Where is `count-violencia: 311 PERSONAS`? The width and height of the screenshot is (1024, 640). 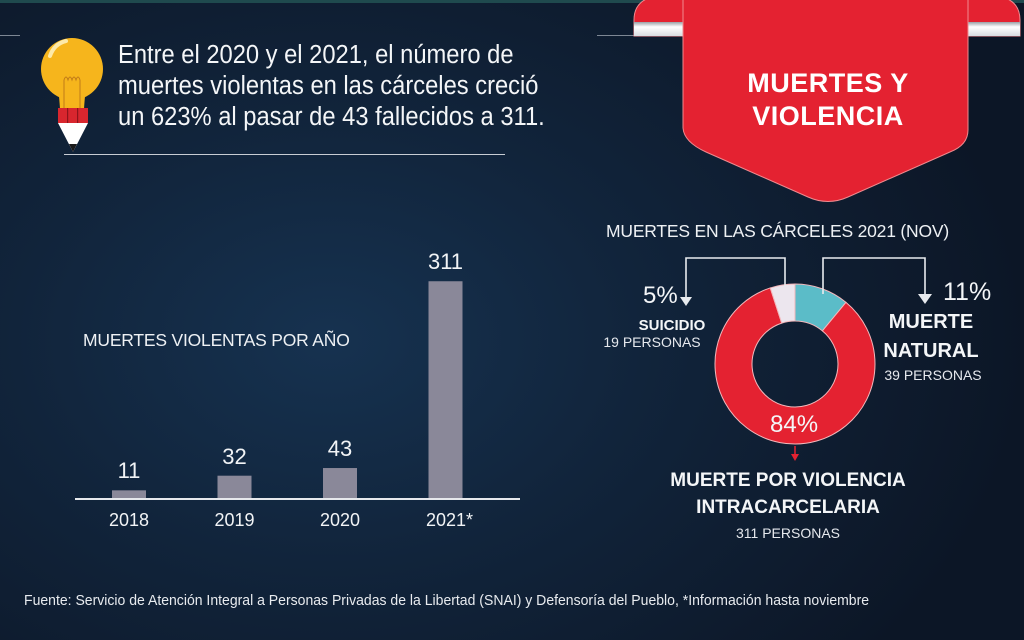
count-violencia: 311 PERSONAS is located at coordinates (787, 533).